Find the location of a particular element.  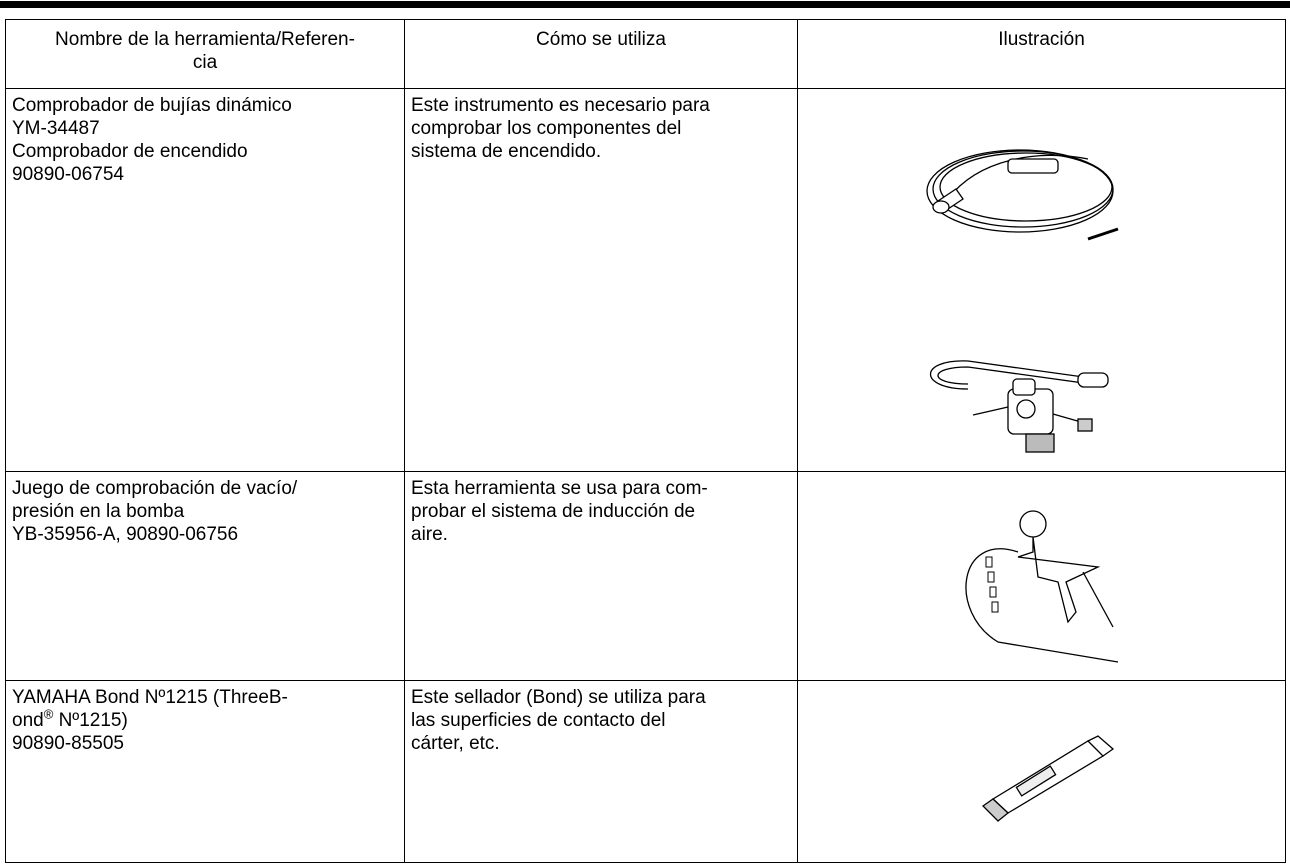

vacuum-pump-illustration is located at coordinates (1042, 586).